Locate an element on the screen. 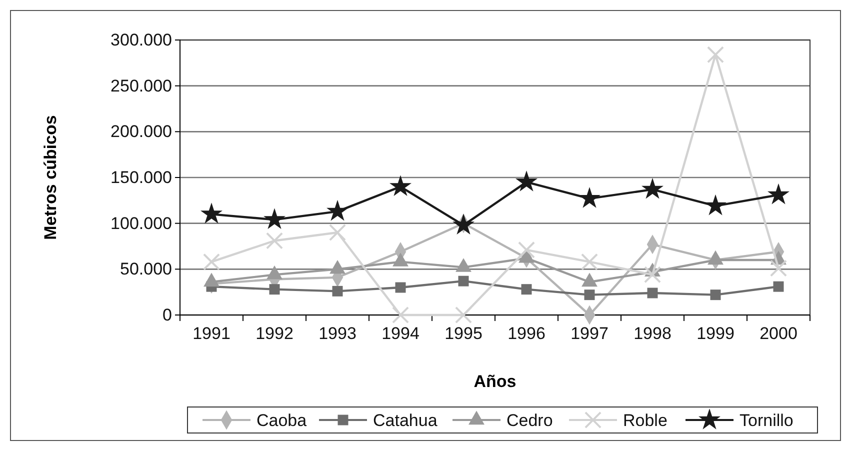 The height and width of the screenshot is (453, 851). y-axis-title: Metros cúbicos is located at coordinates (50, 177).